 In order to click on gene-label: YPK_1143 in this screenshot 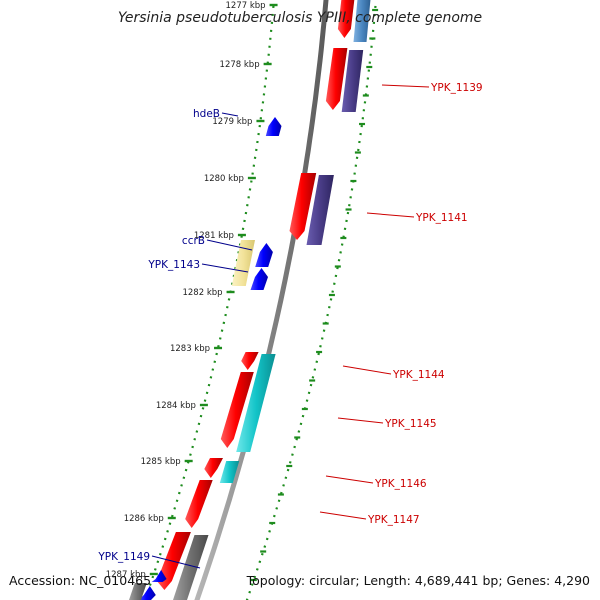, I will do `click(173, 265)`.